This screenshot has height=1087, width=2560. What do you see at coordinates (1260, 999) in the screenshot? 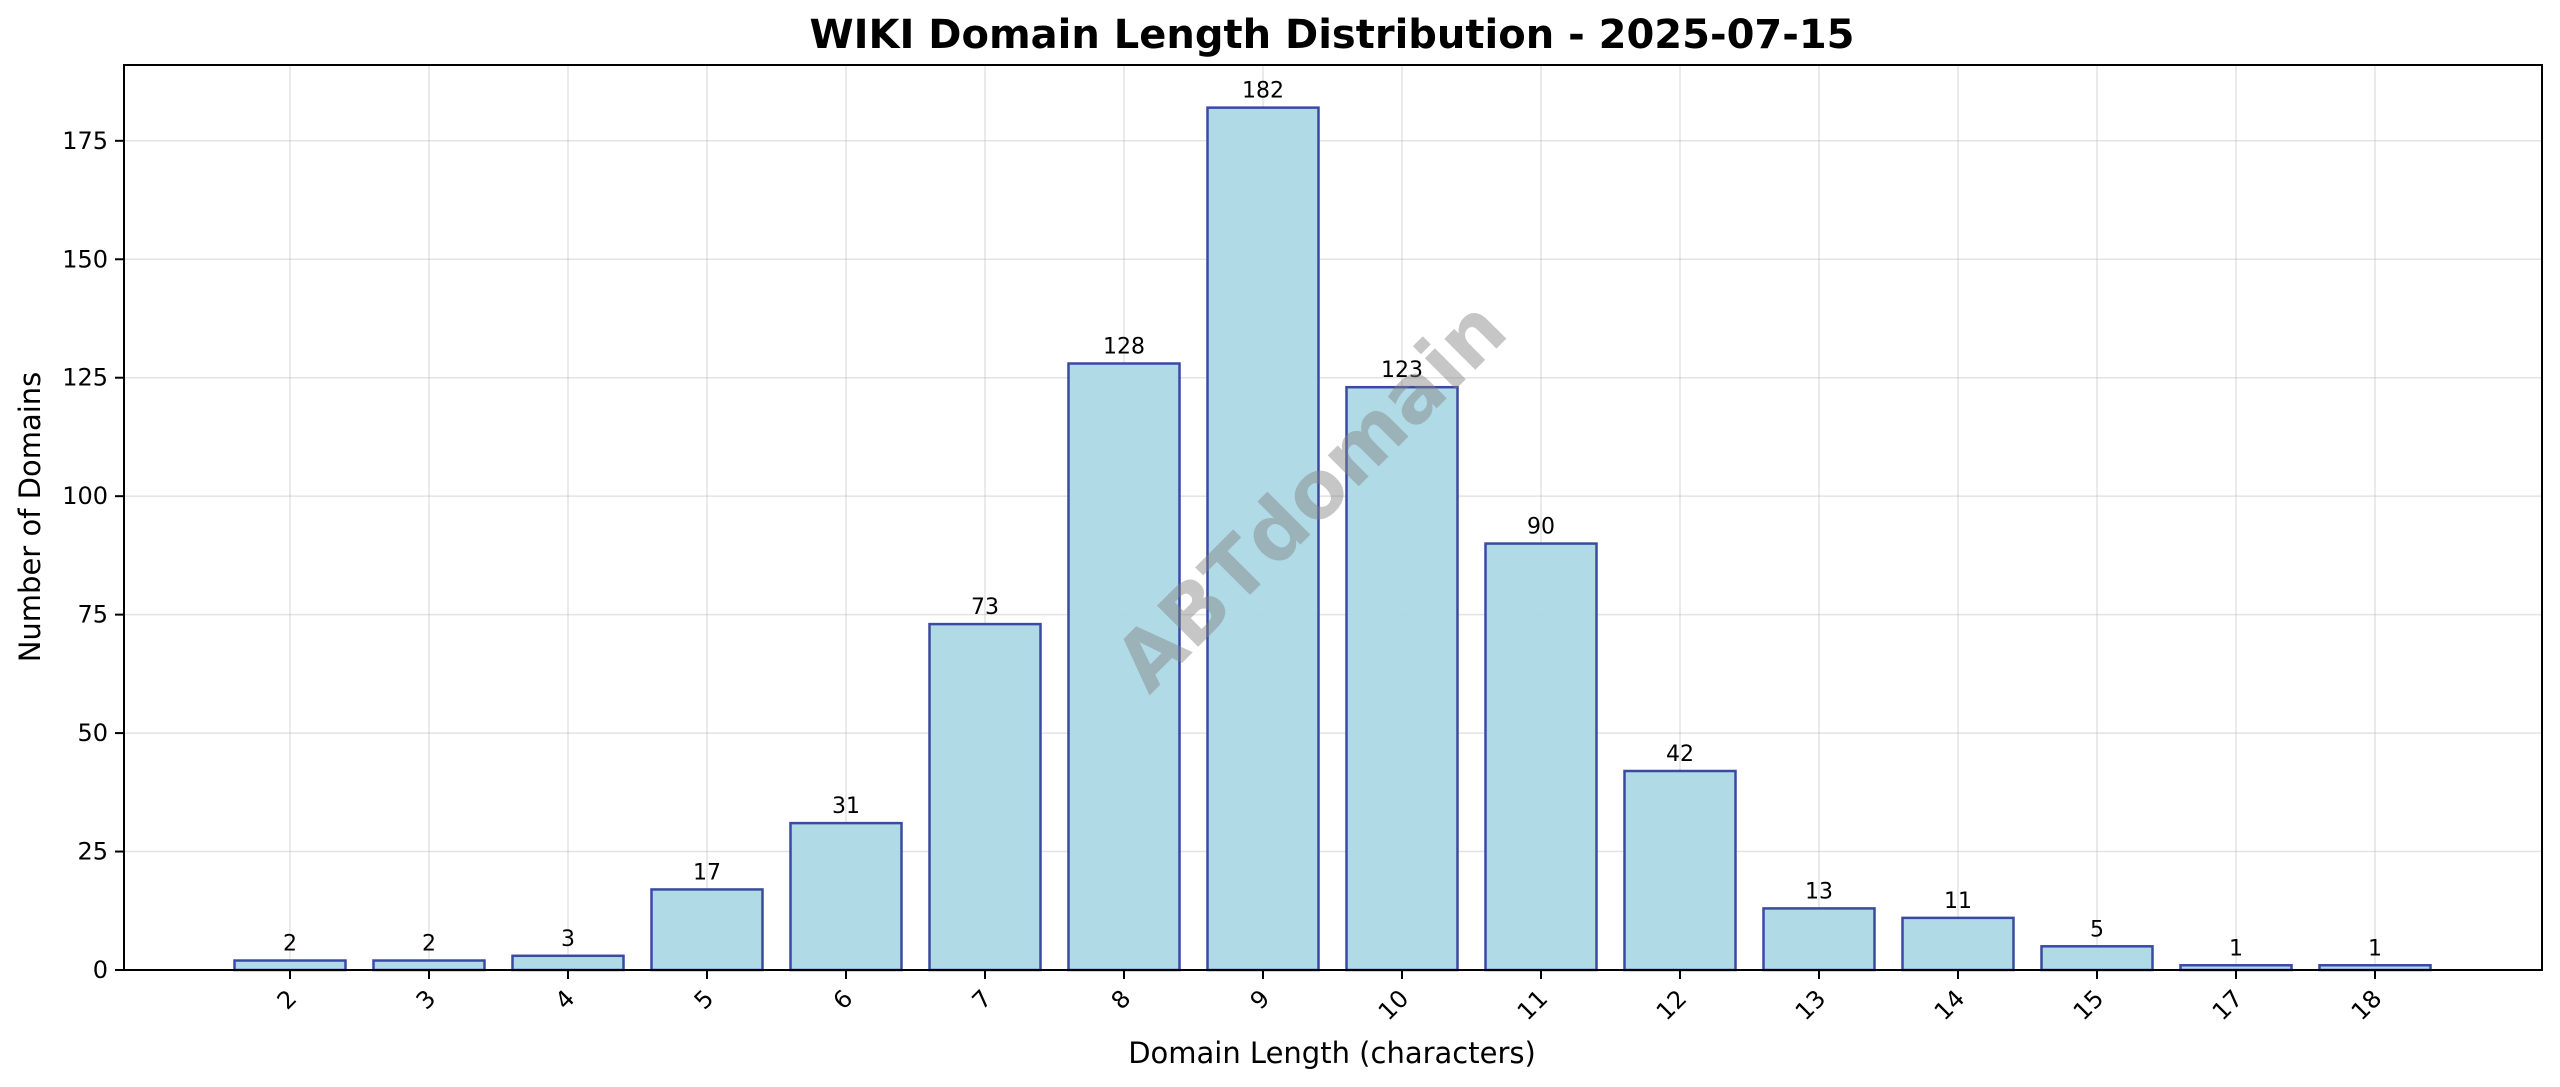
I see `x-tick-label: 9` at bounding box center [1260, 999].